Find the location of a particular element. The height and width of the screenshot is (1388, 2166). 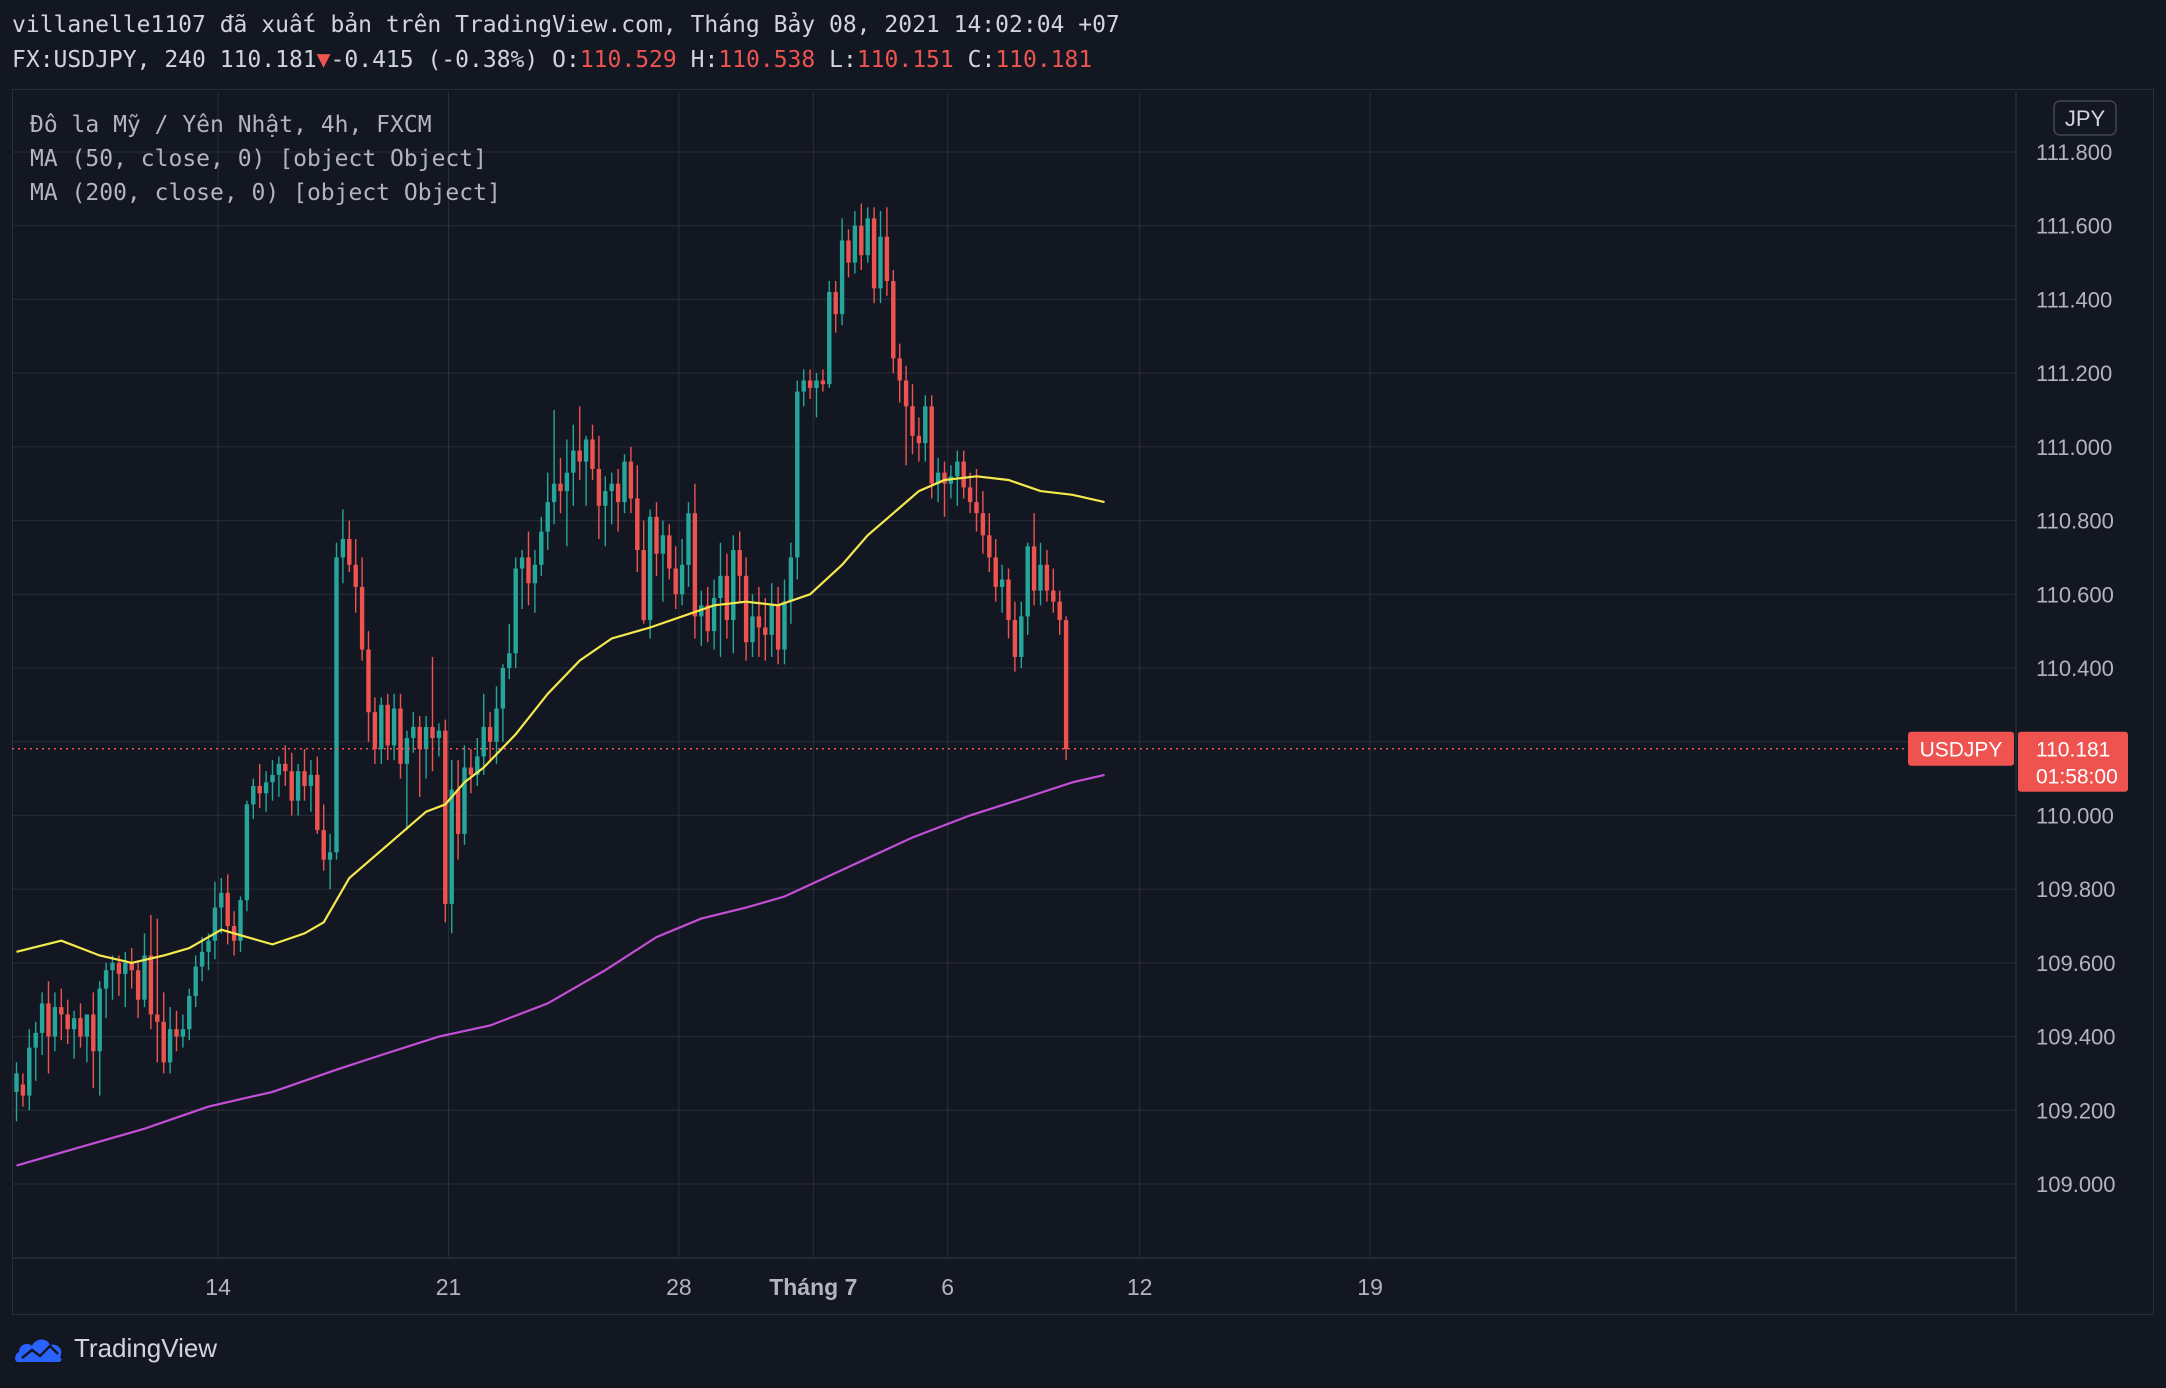

time-axis-label: 28 is located at coordinates (679, 1287).